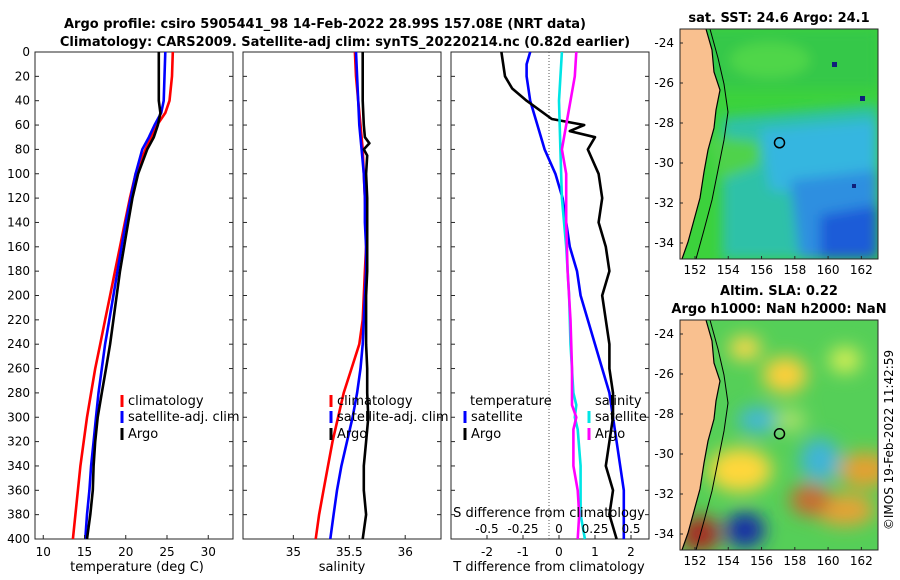 This screenshot has width=900, height=580. What do you see at coordinates (22, 76) in the screenshot?
I see `y-tick-label: 20` at bounding box center [22, 76].